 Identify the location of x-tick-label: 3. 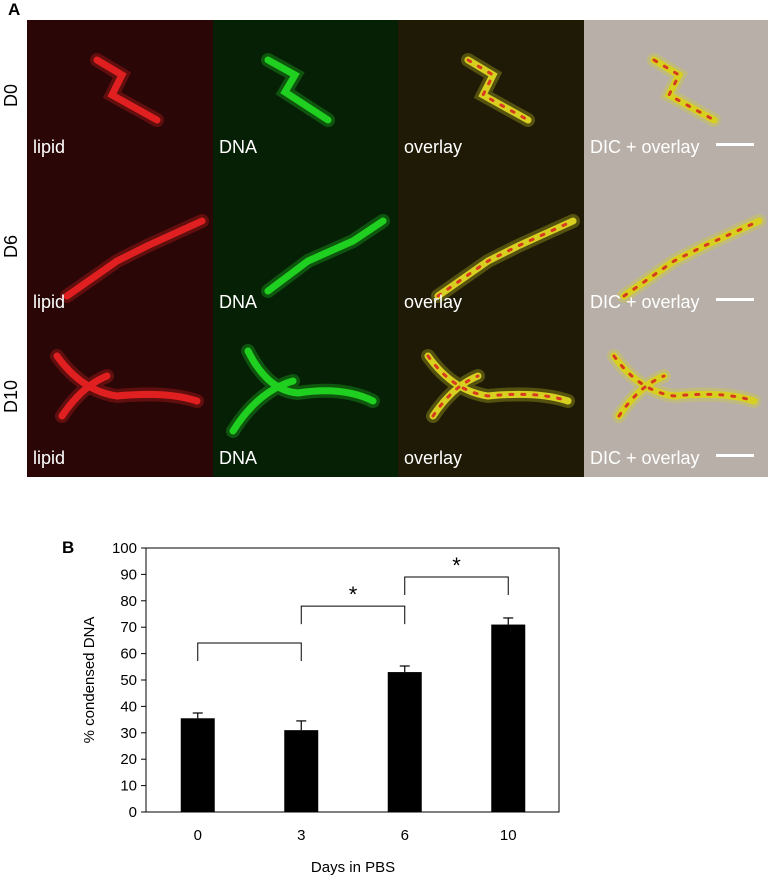
(301, 835).